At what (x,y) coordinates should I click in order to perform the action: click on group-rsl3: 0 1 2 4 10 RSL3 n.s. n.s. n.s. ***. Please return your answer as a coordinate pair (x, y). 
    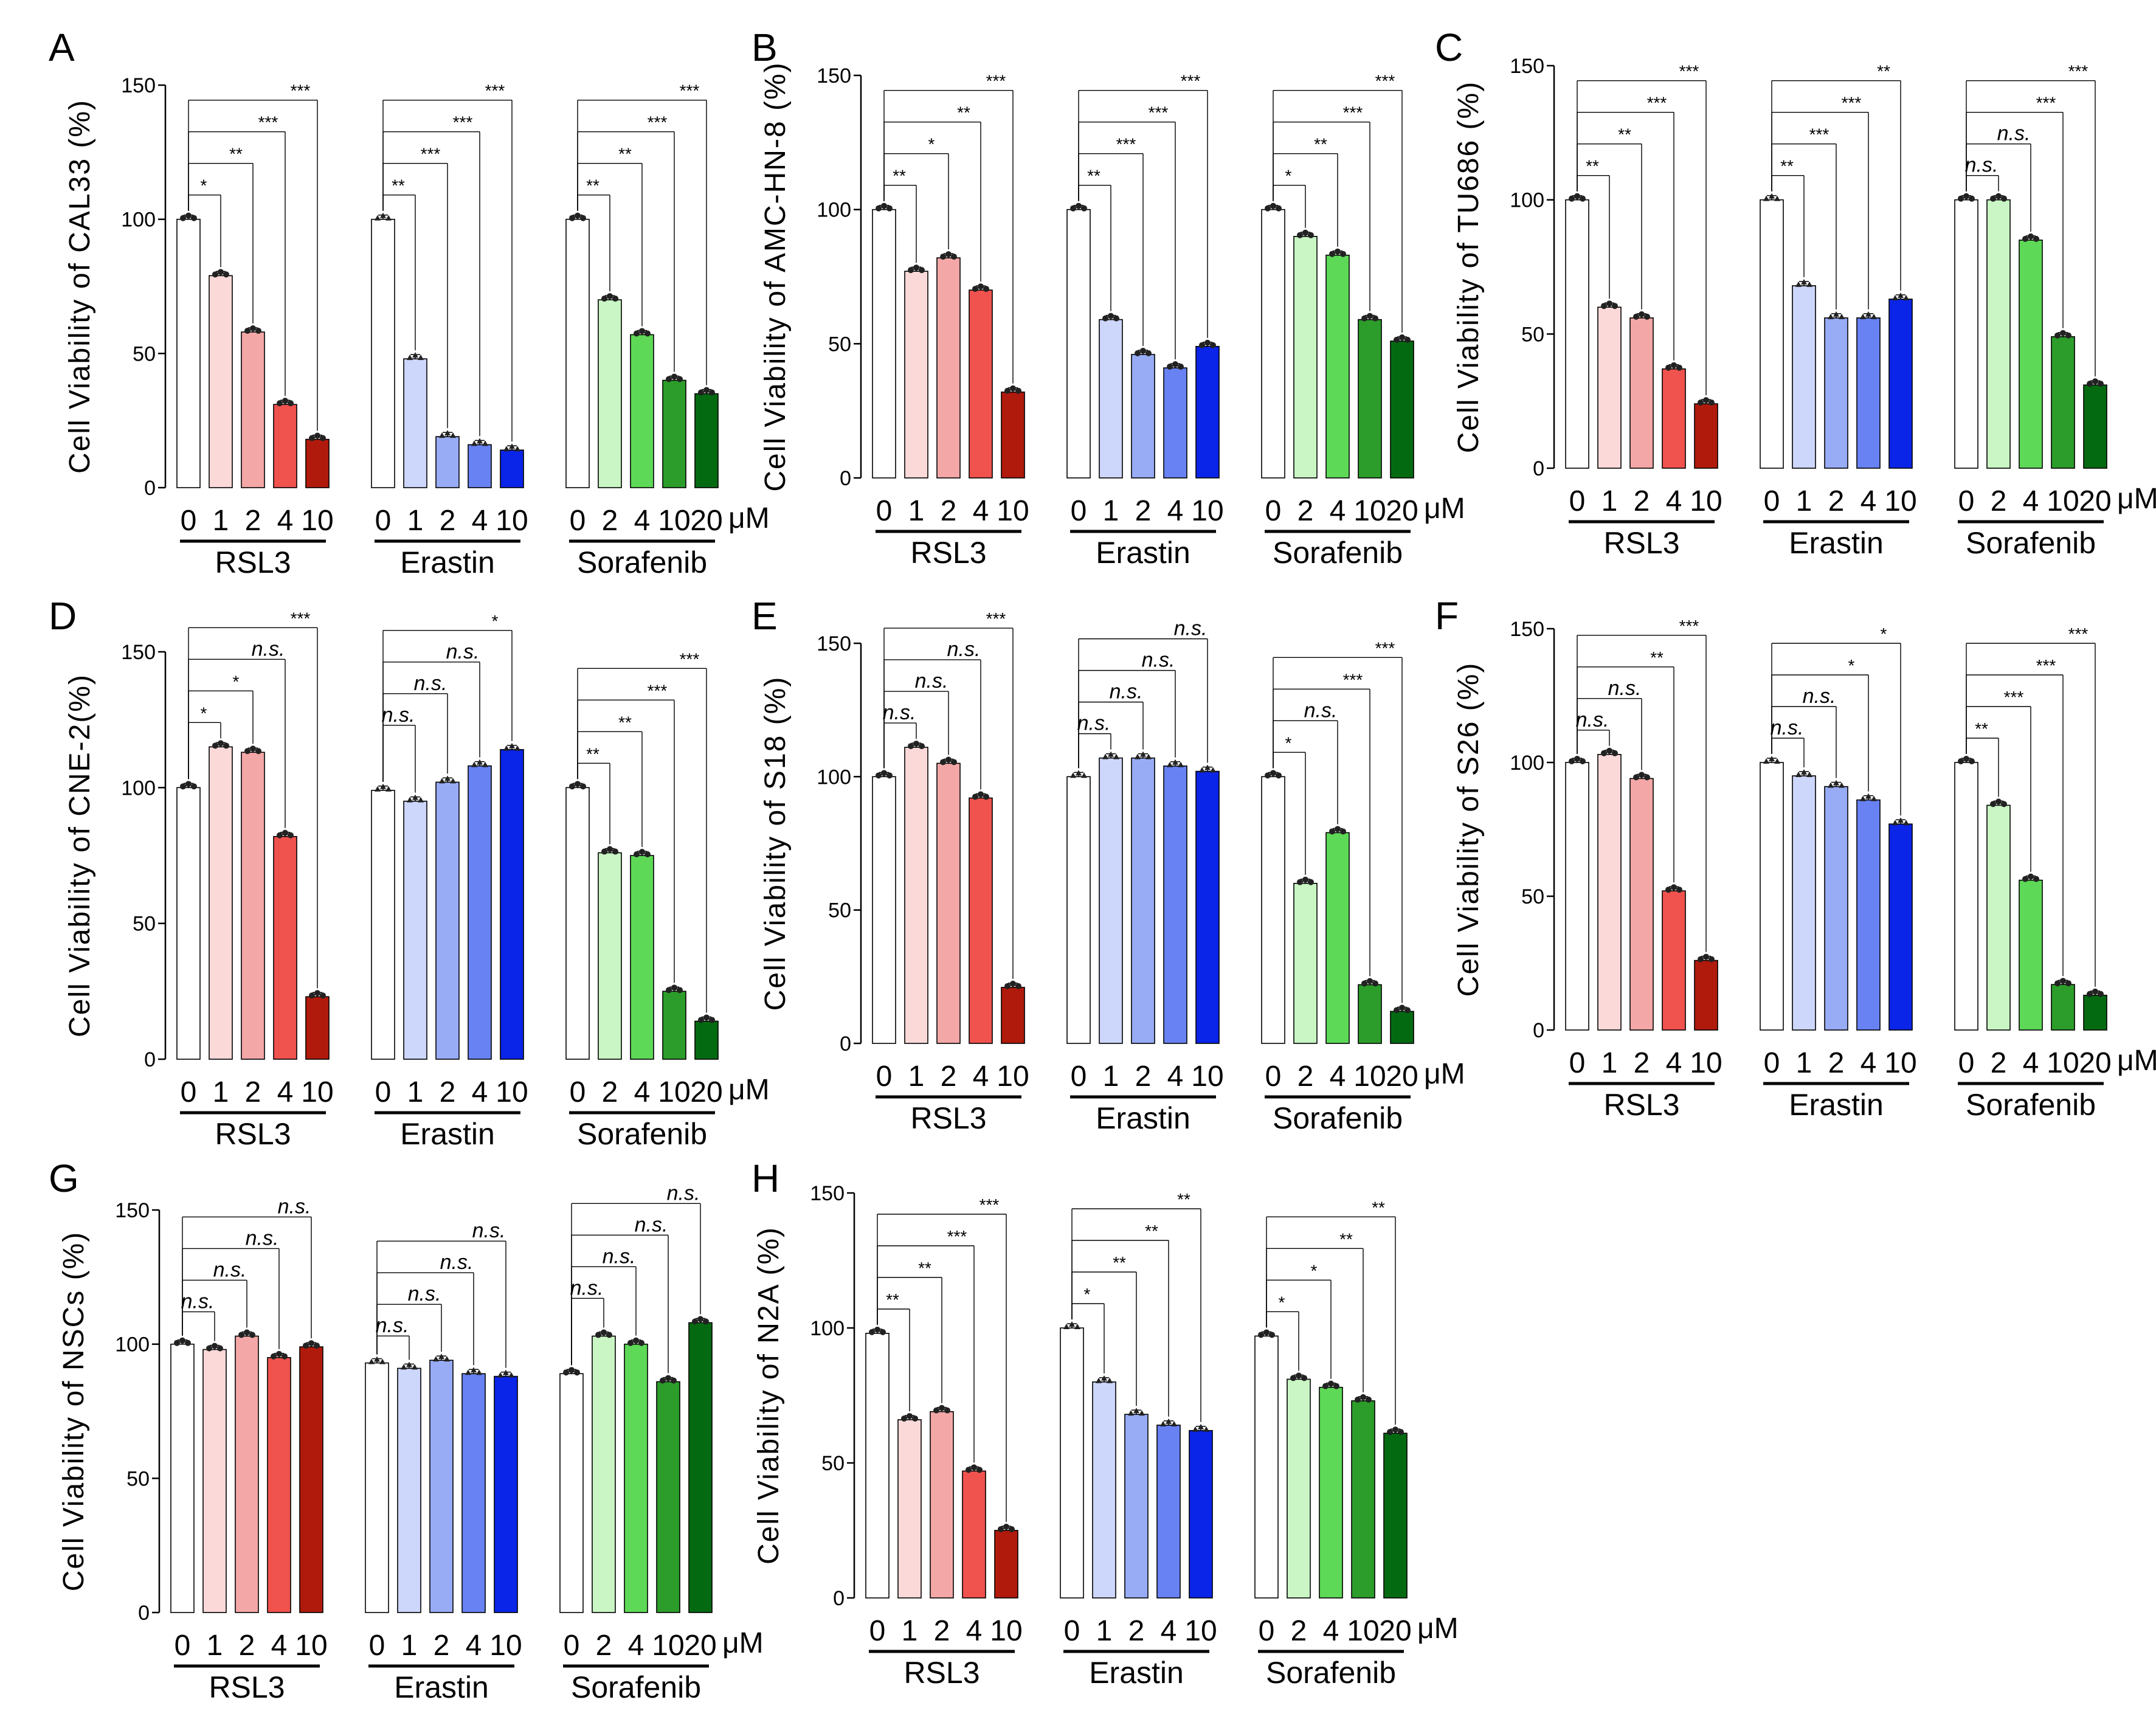
    Looking at the image, I should click on (950, 872).